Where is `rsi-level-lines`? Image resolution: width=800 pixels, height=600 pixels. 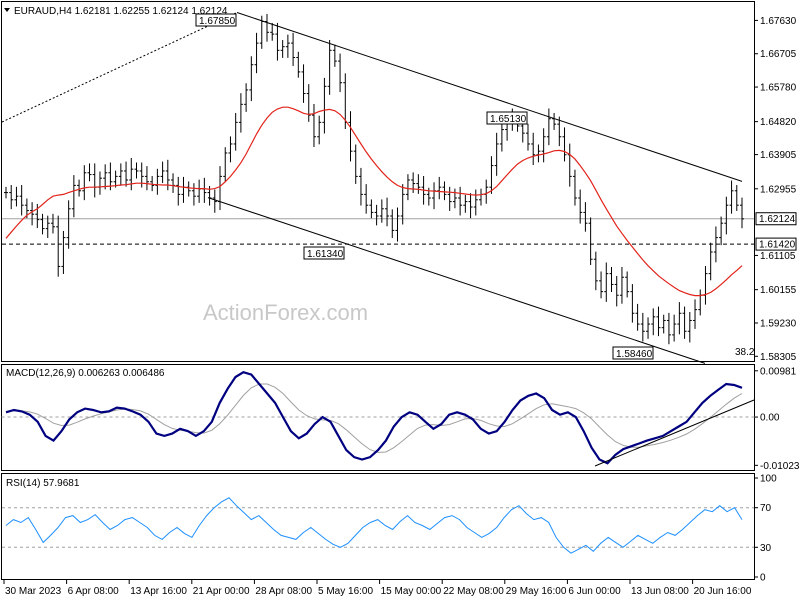 rsi-level-lines is located at coordinates (378, 527).